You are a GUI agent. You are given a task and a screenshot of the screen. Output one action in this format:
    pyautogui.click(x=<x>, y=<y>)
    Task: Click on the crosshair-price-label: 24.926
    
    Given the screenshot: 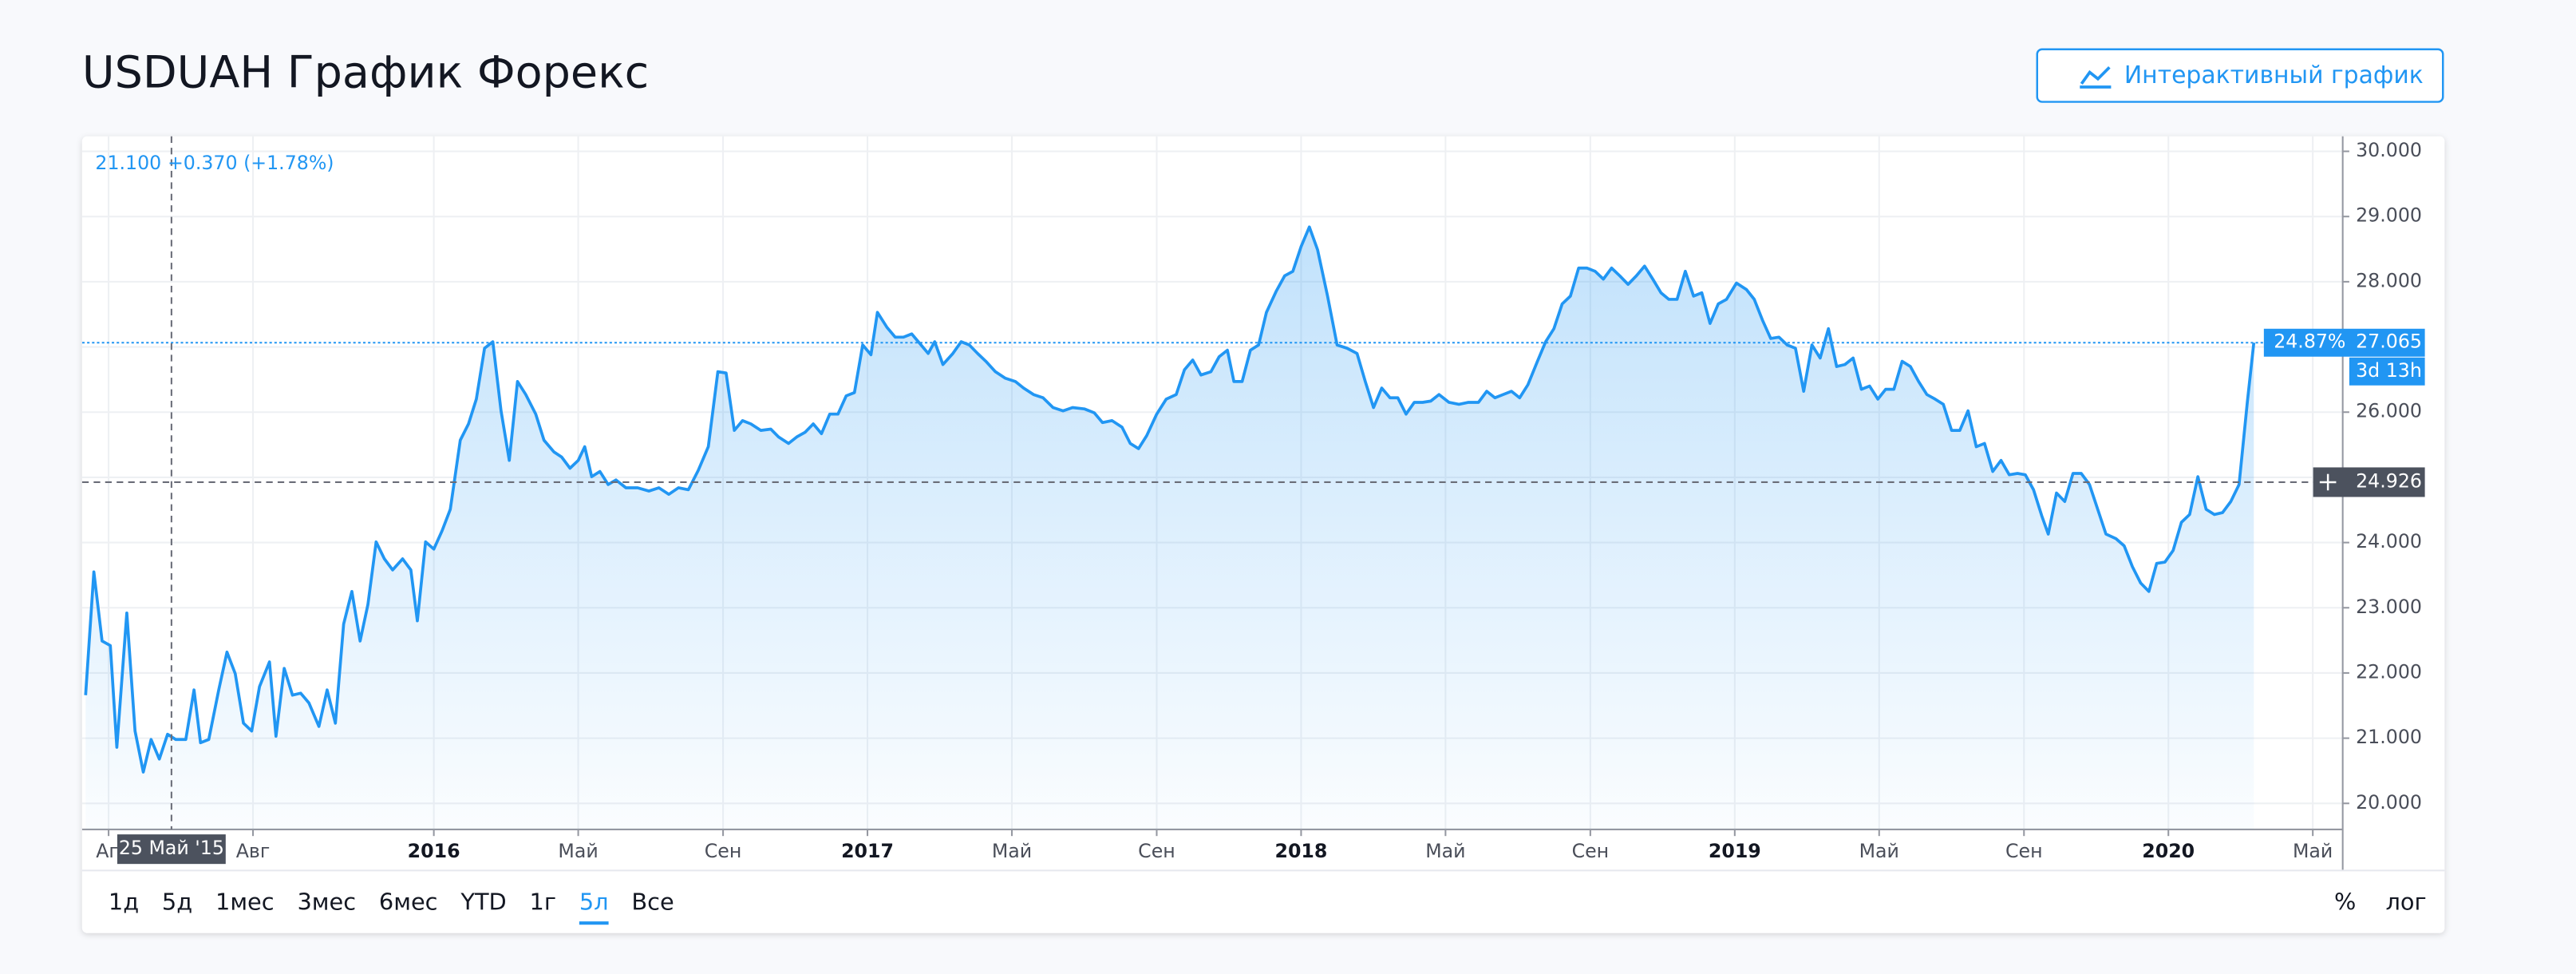 What is the action you would take?
    pyautogui.click(x=2389, y=480)
    